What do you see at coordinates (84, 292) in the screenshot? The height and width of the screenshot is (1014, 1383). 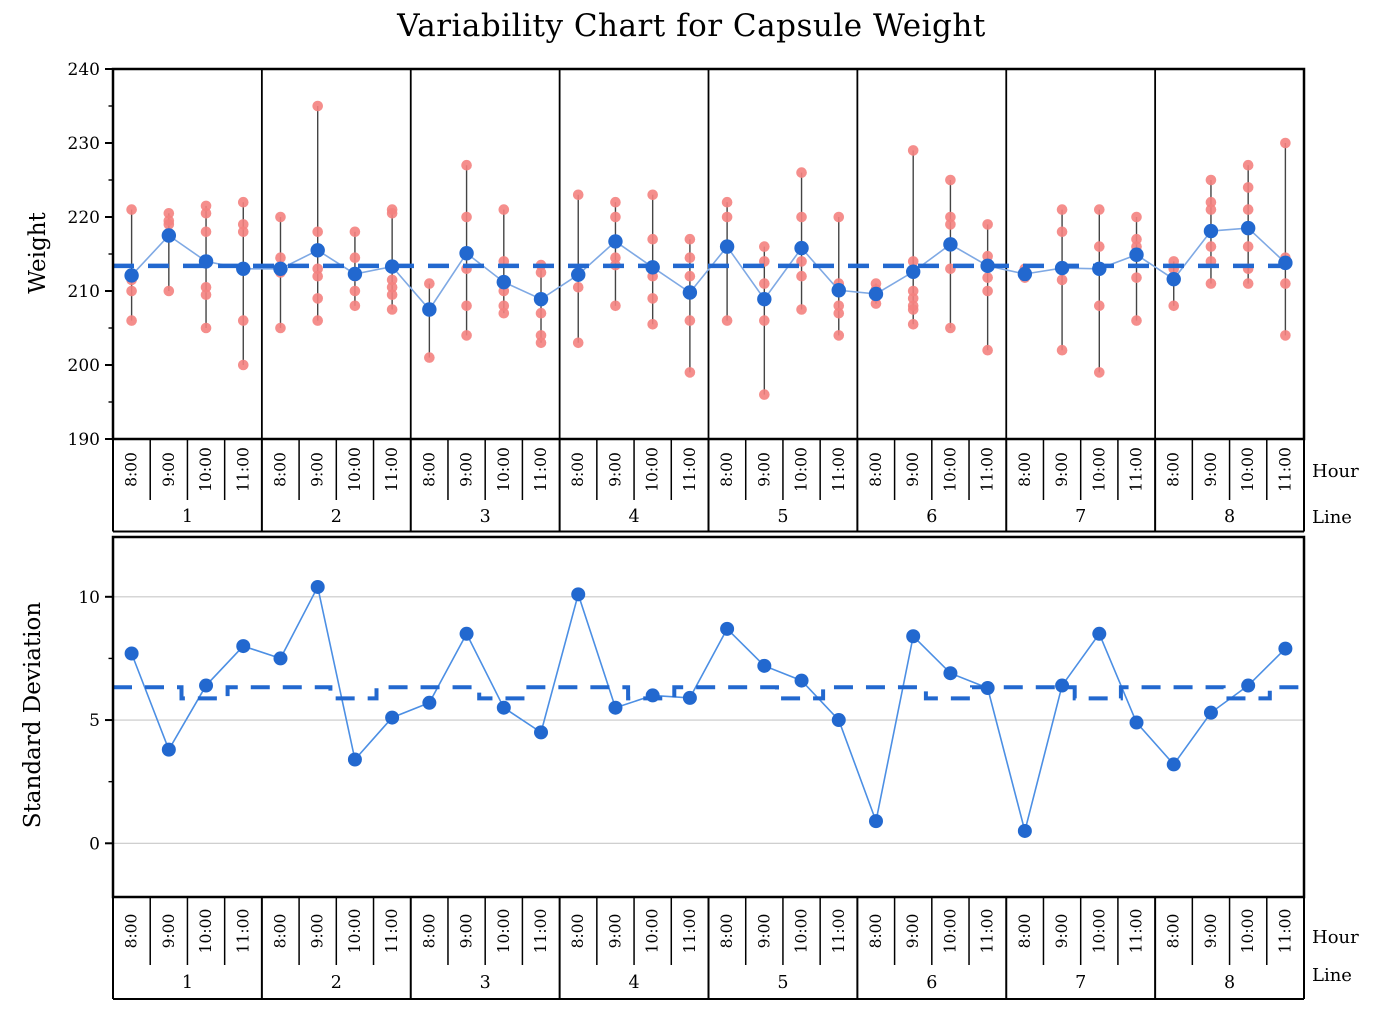 I see `weight-tick-label: 210` at bounding box center [84, 292].